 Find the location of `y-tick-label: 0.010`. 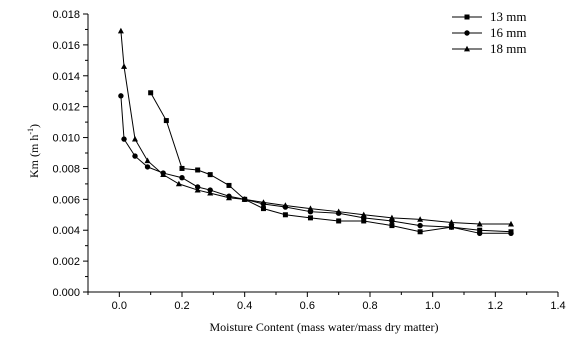

y-tick-label: 0.010 is located at coordinates (66, 139).